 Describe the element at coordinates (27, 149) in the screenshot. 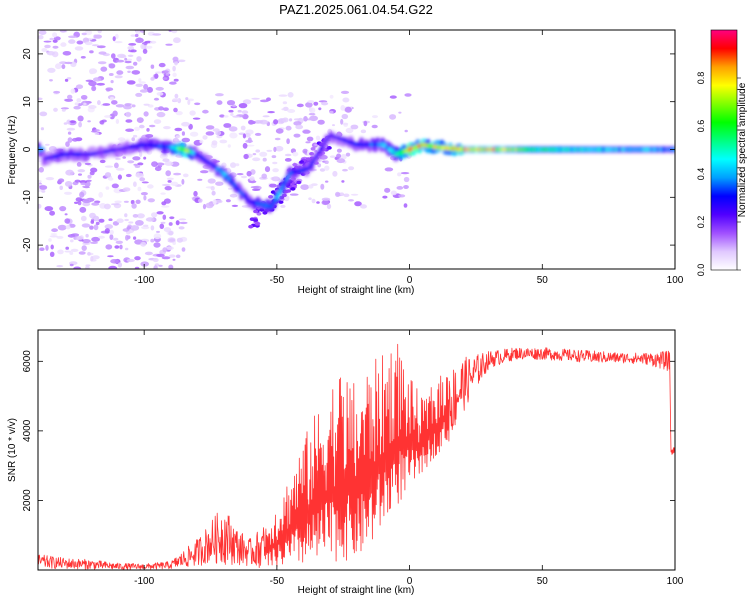

I see `y-tick-label: 0` at that location.